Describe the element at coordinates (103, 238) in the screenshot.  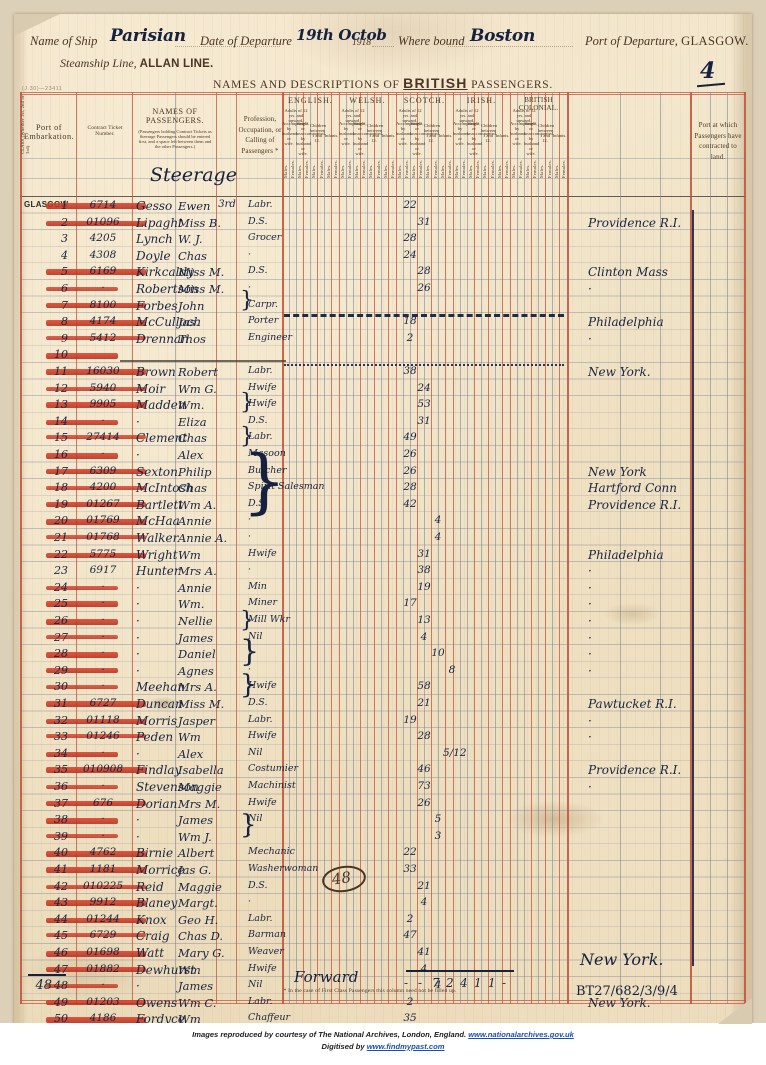
I see `cell-ticket-number: 4205` at that location.